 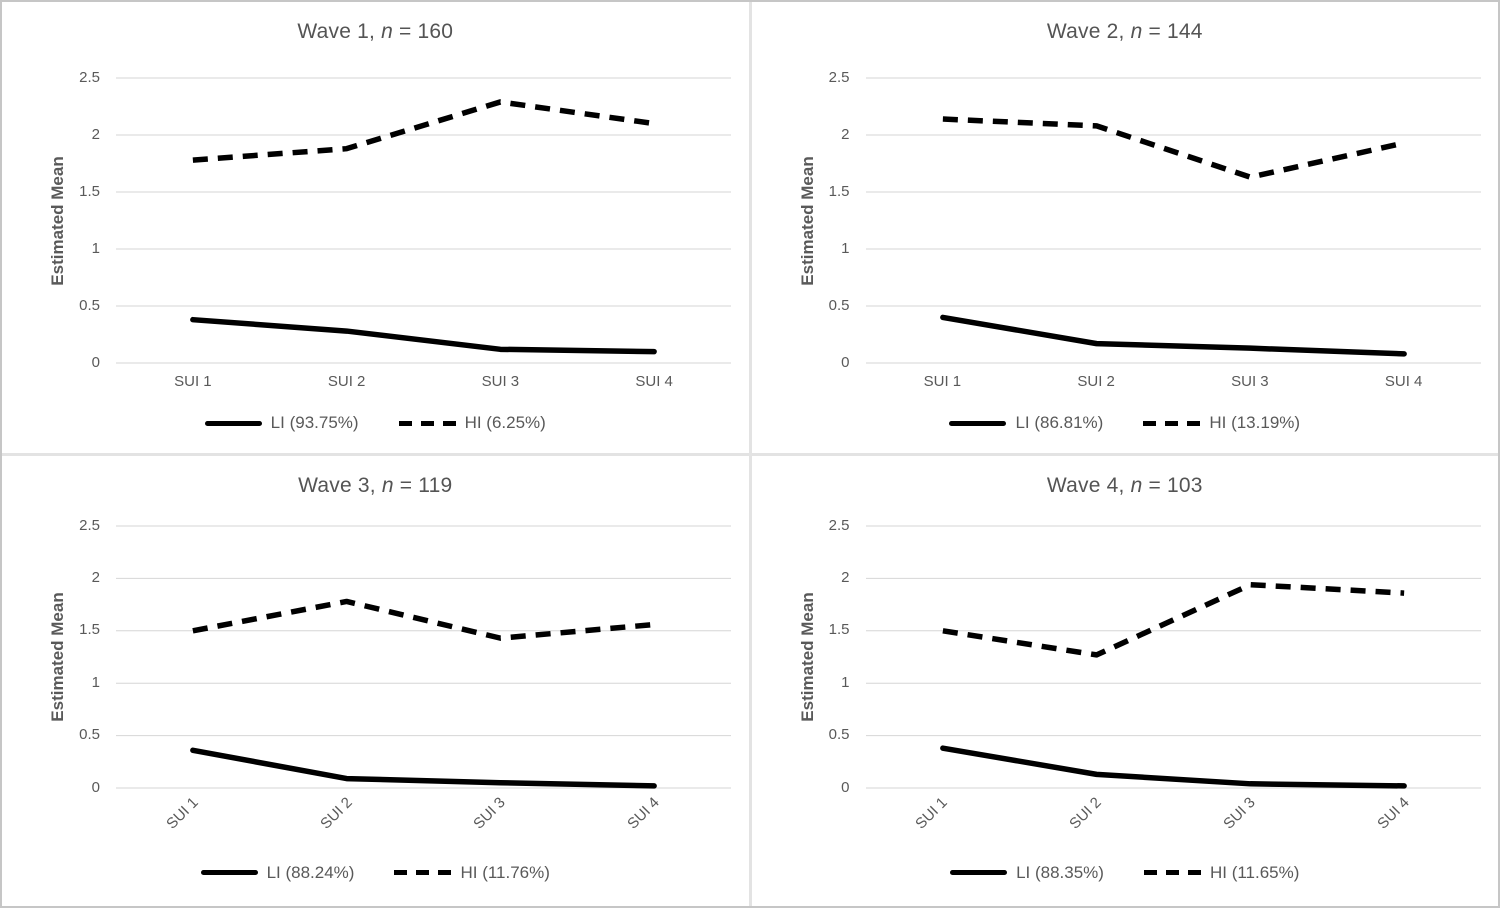 I want to click on legend: LI (88.35%) HI (11.65%), so click(x=1125, y=873).